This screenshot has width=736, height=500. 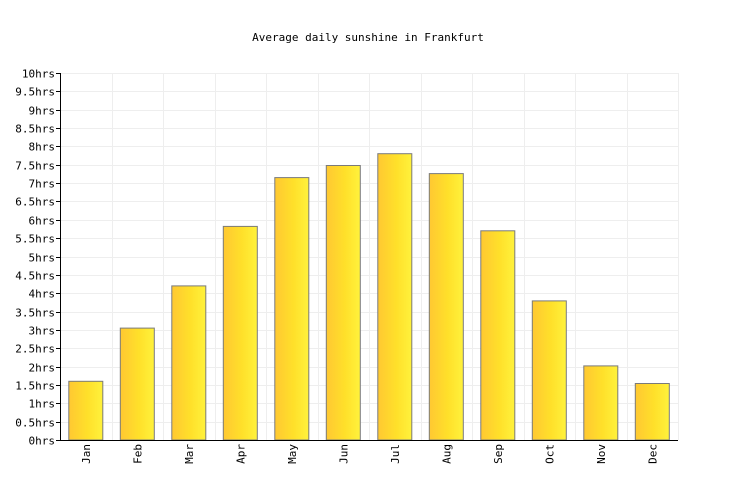 I want to click on y-tick-label: 4hrs, so click(x=42, y=294).